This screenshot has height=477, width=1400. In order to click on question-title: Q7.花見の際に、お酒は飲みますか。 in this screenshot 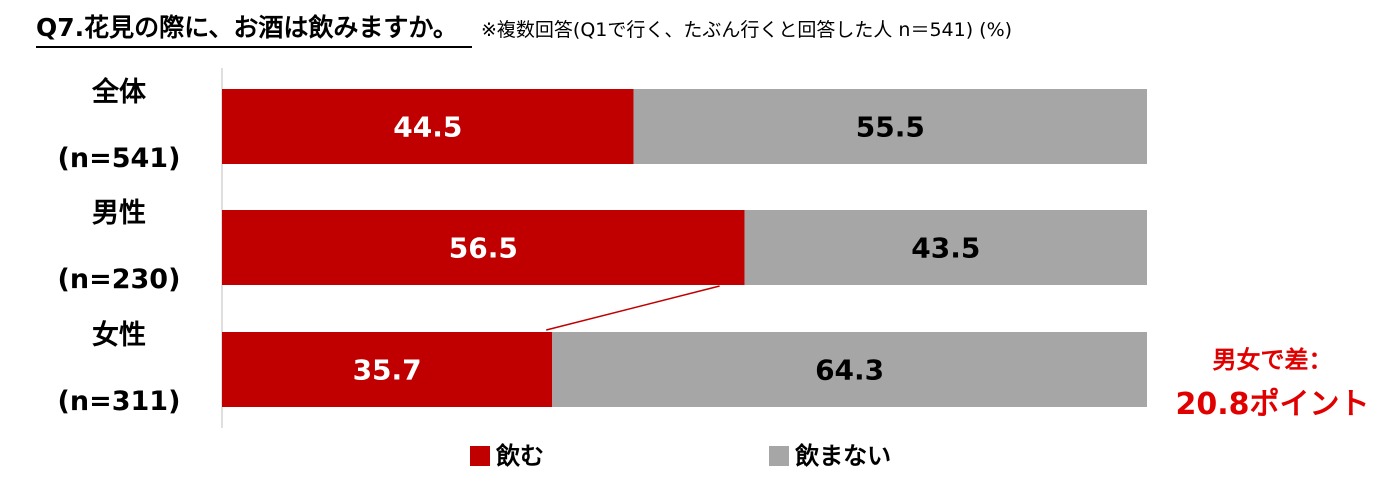, I will do `click(254, 28)`.